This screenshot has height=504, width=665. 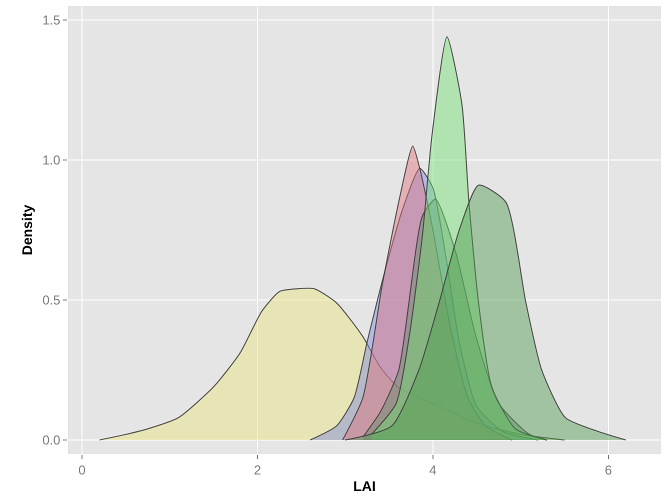 What do you see at coordinates (258, 470) in the screenshot?
I see `x-tick-label: 2` at bounding box center [258, 470].